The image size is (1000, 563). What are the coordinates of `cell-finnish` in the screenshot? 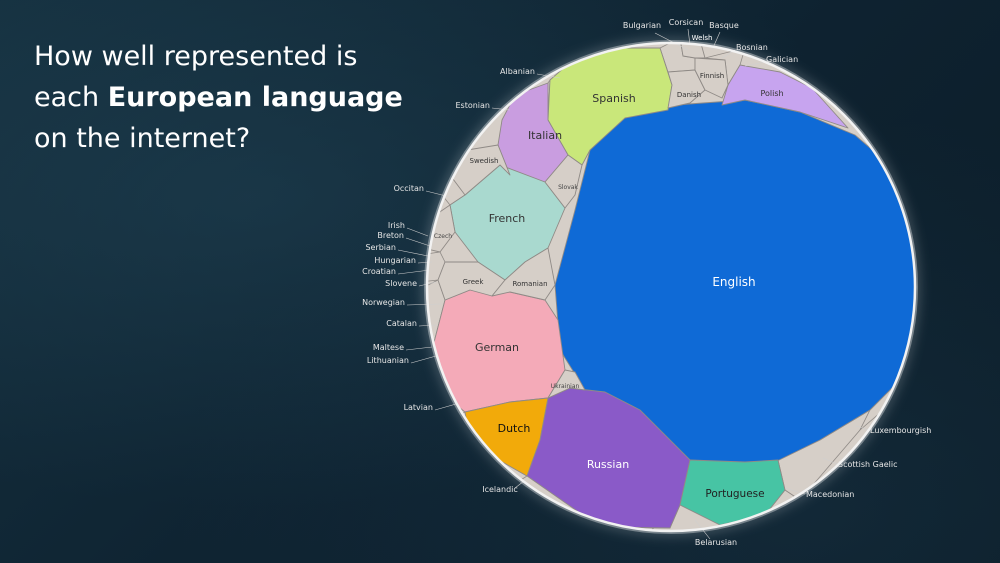 It's located at (711, 78).